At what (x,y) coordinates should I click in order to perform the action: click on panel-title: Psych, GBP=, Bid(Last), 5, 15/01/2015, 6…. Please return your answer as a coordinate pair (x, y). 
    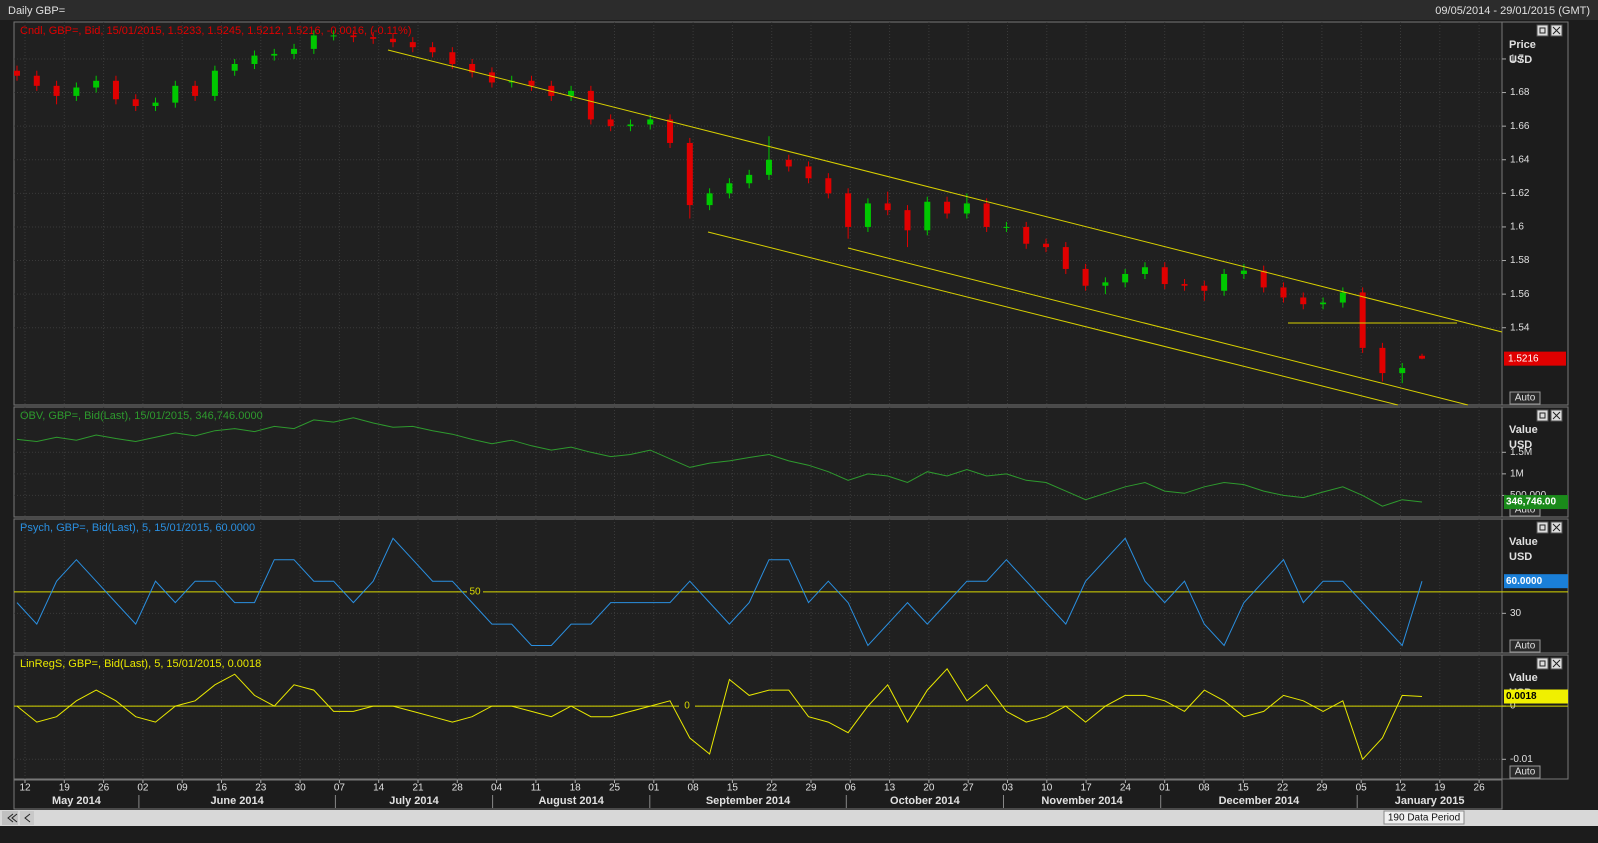
    Looking at the image, I should click on (137, 528).